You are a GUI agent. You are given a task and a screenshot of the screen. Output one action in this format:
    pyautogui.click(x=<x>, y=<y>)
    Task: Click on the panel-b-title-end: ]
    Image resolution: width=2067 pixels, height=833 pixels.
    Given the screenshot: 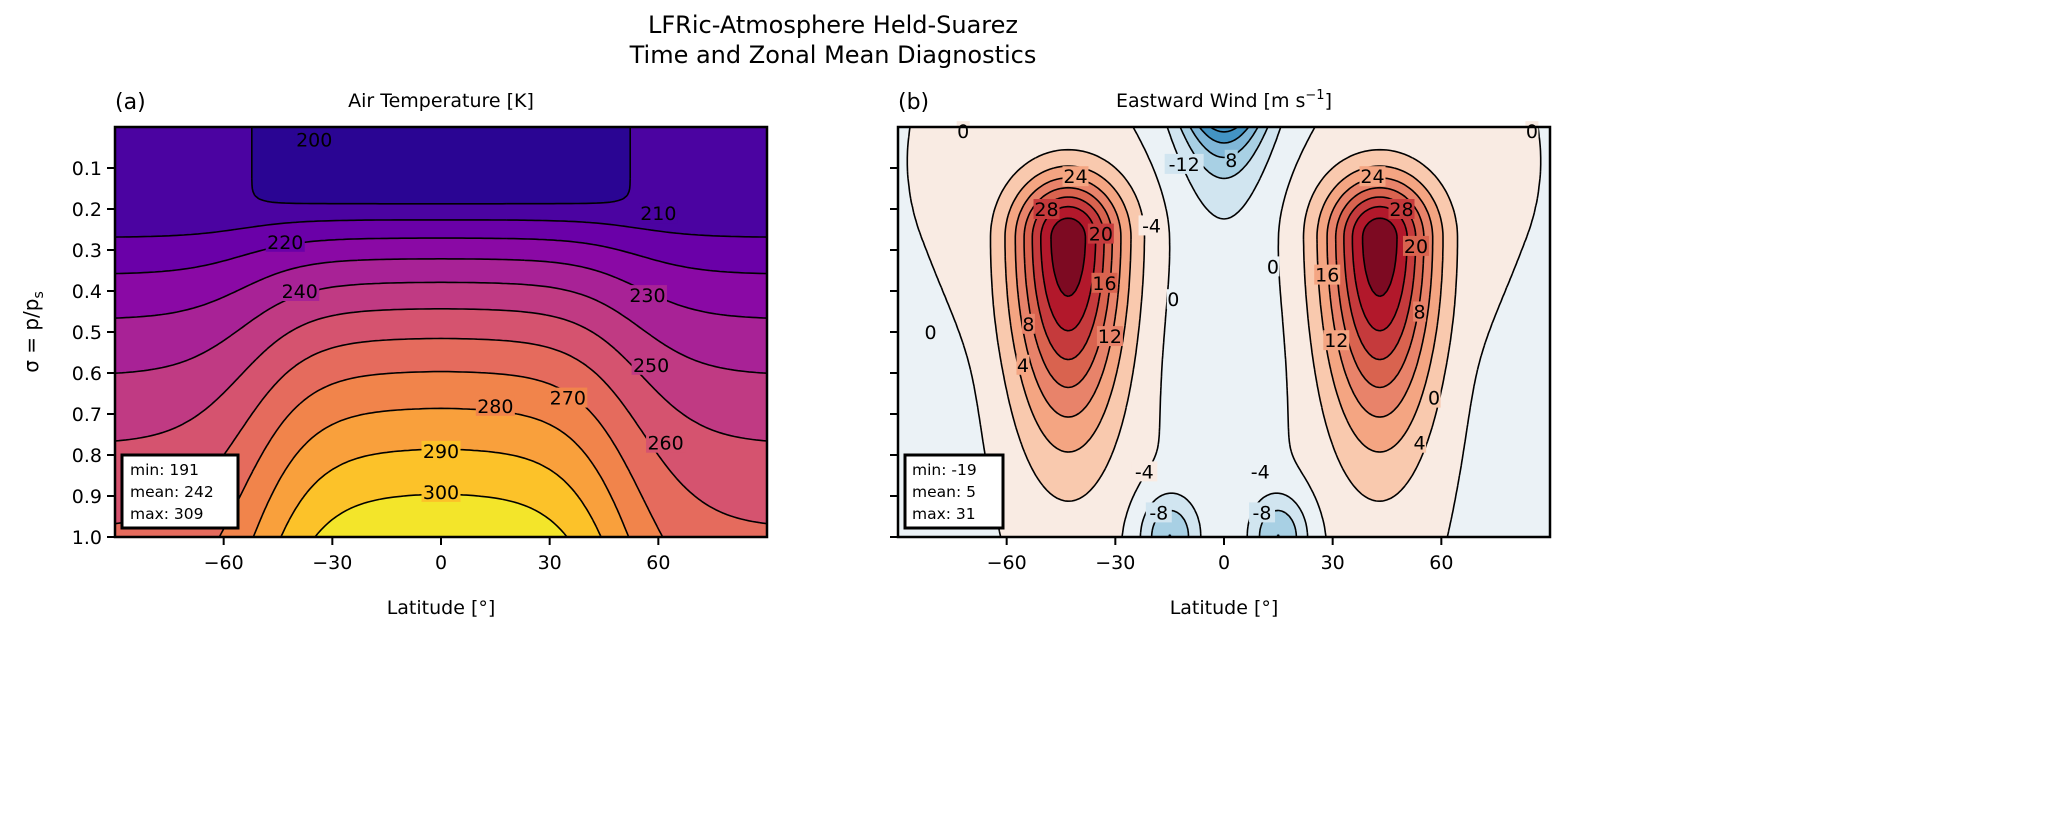 What is the action you would take?
    pyautogui.click(x=1328, y=101)
    